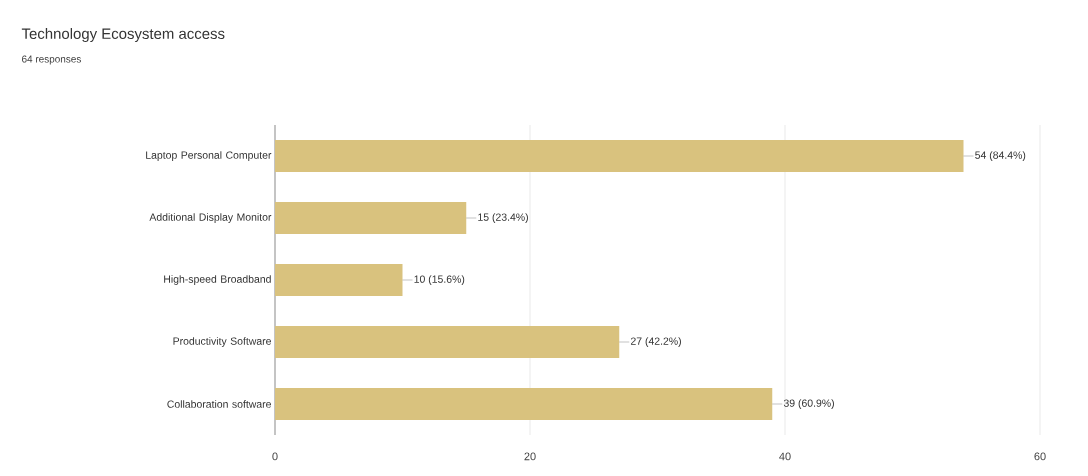 The height and width of the screenshot is (476, 1088). Describe the element at coordinates (1040, 456) in the screenshot. I see `x-tick-label: 60` at that location.